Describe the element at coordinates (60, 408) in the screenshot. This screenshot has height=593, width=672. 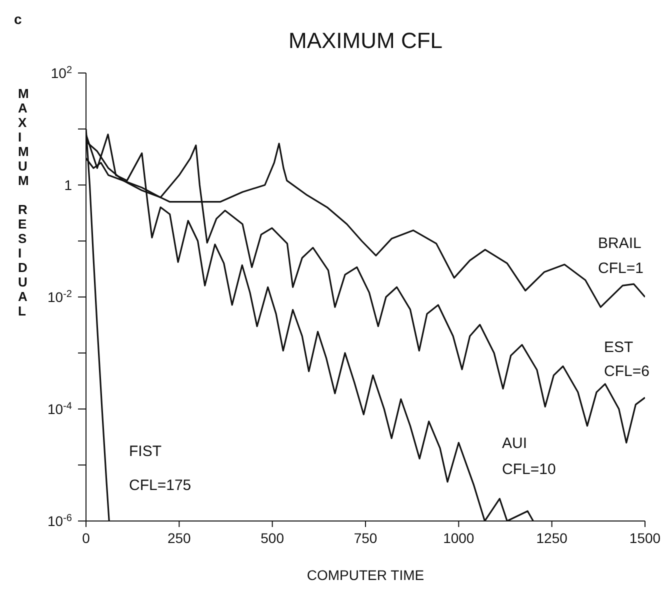
I see `y-tick-label: 10$^{-4}$` at that location.